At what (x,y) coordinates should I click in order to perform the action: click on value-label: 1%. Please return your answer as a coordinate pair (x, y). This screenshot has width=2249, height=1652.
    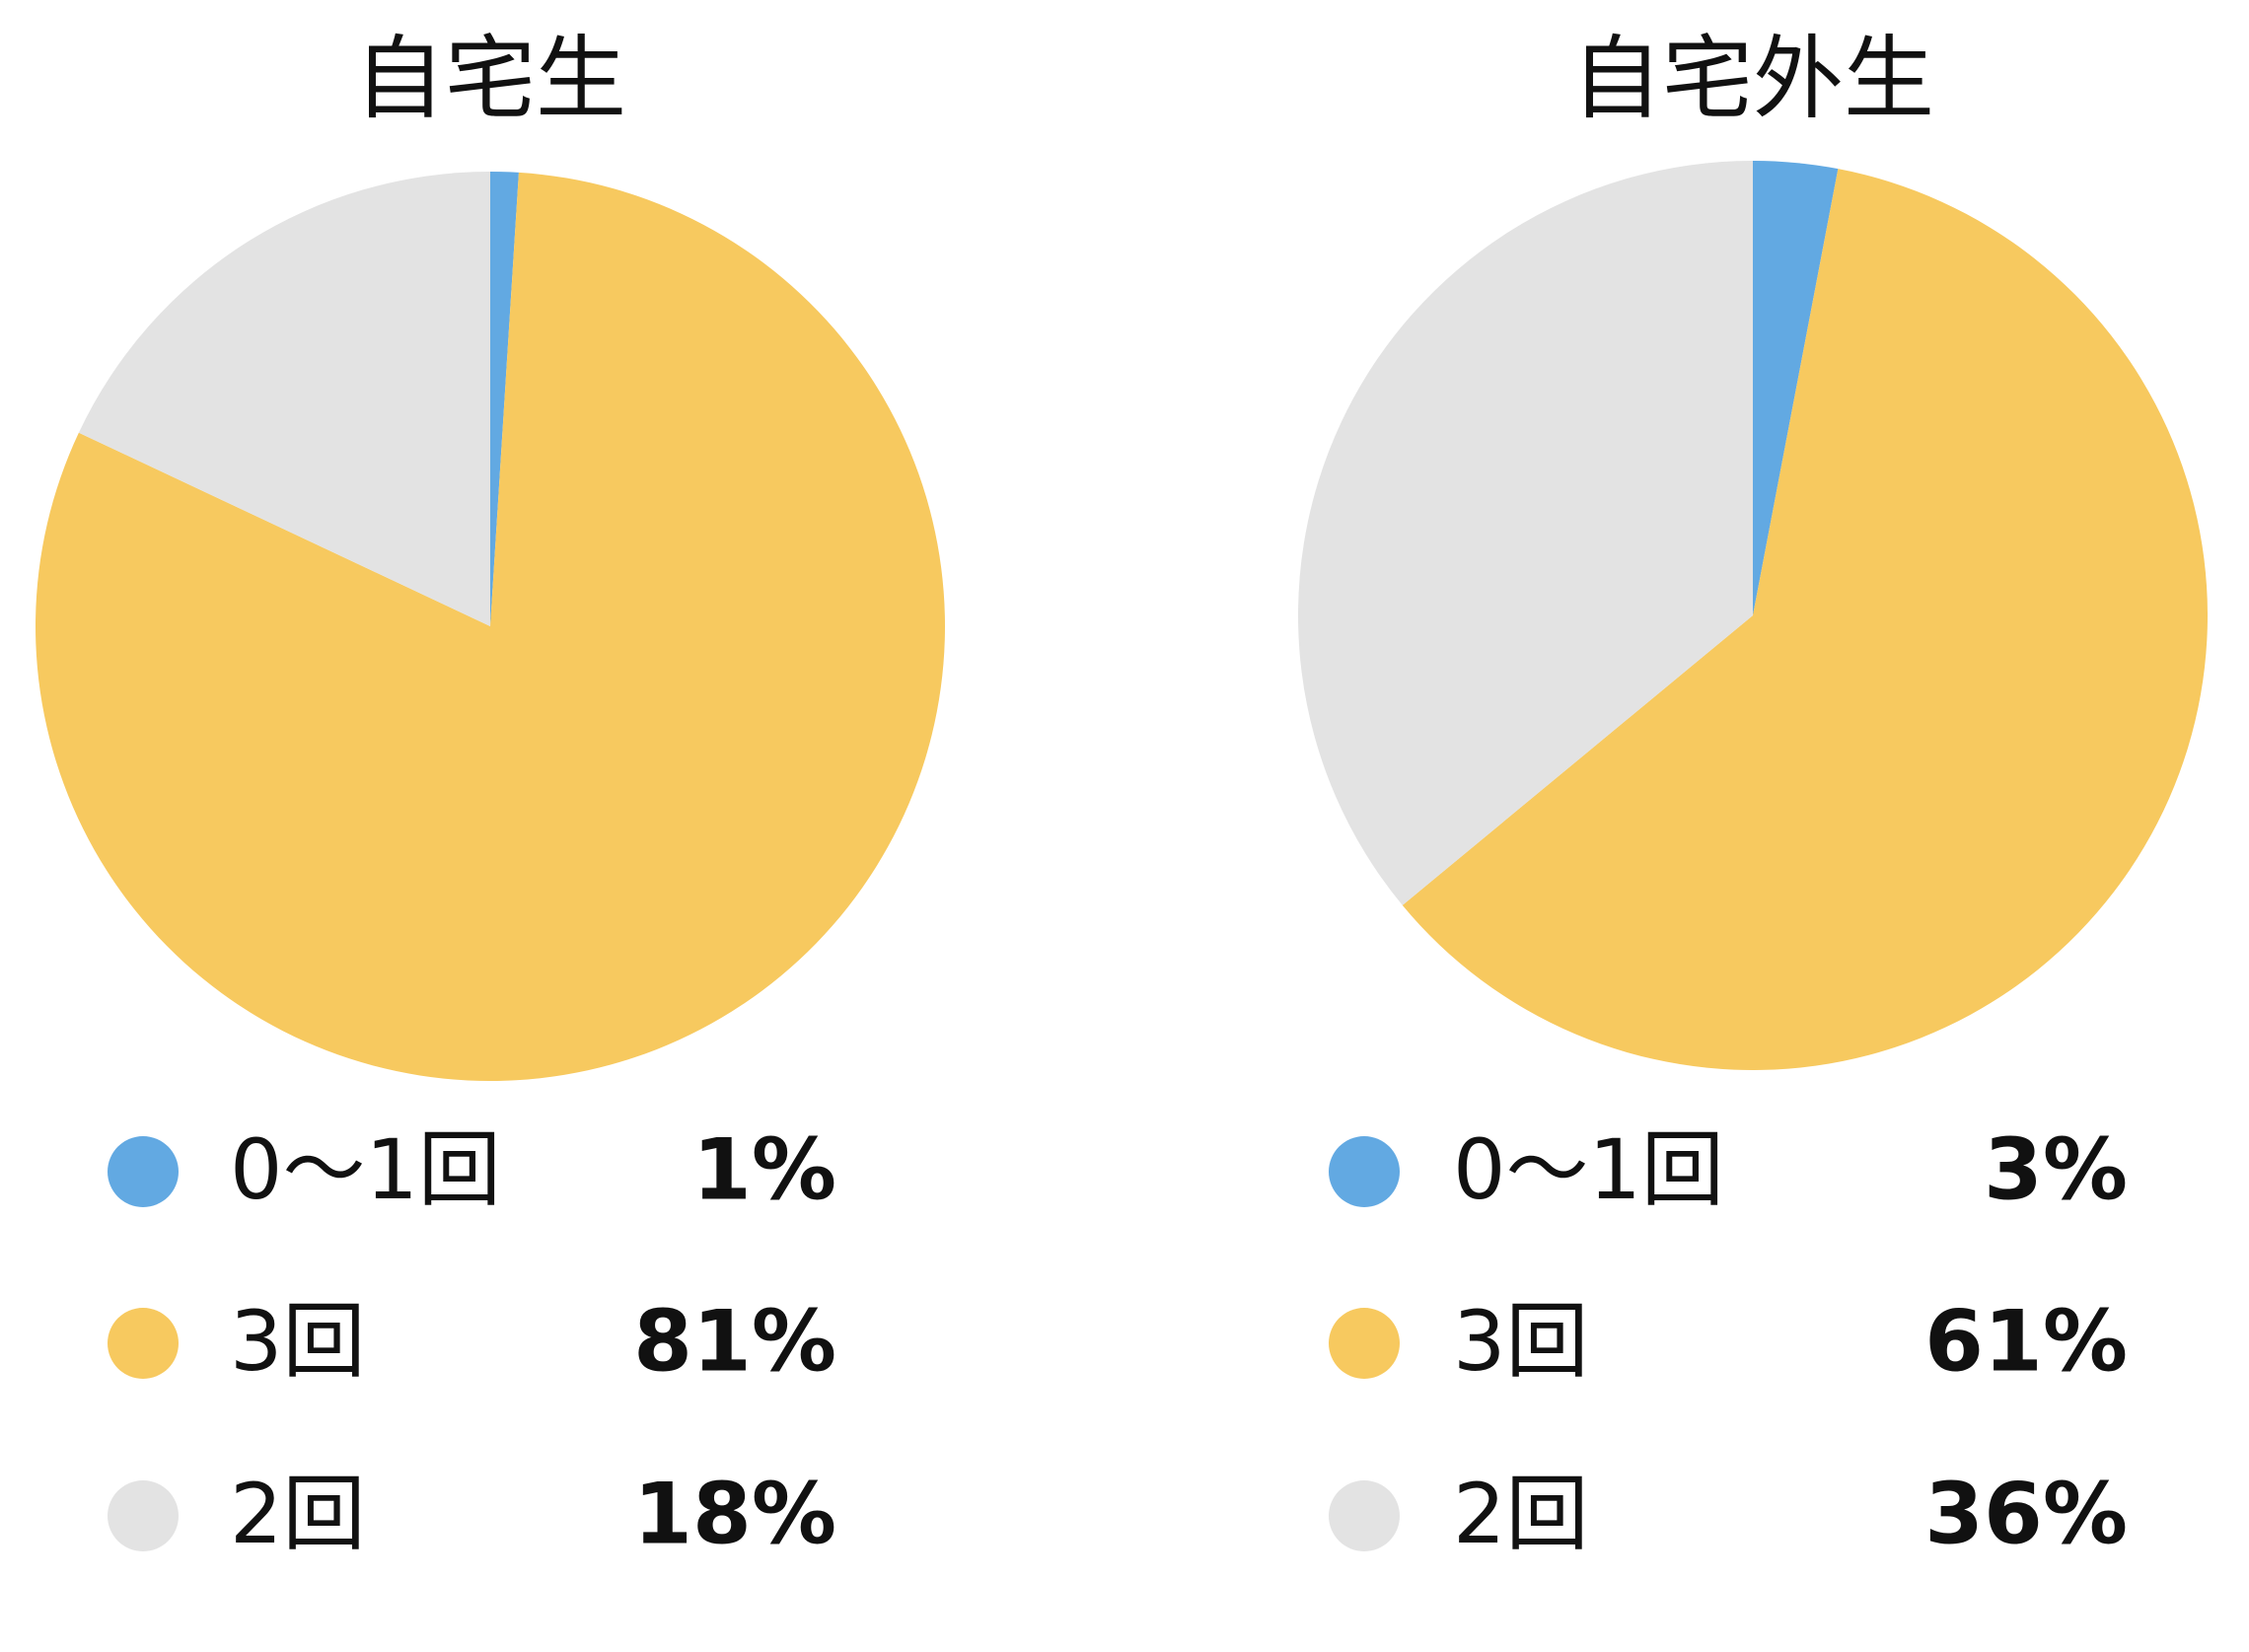
    Looking at the image, I should click on (764, 1169).